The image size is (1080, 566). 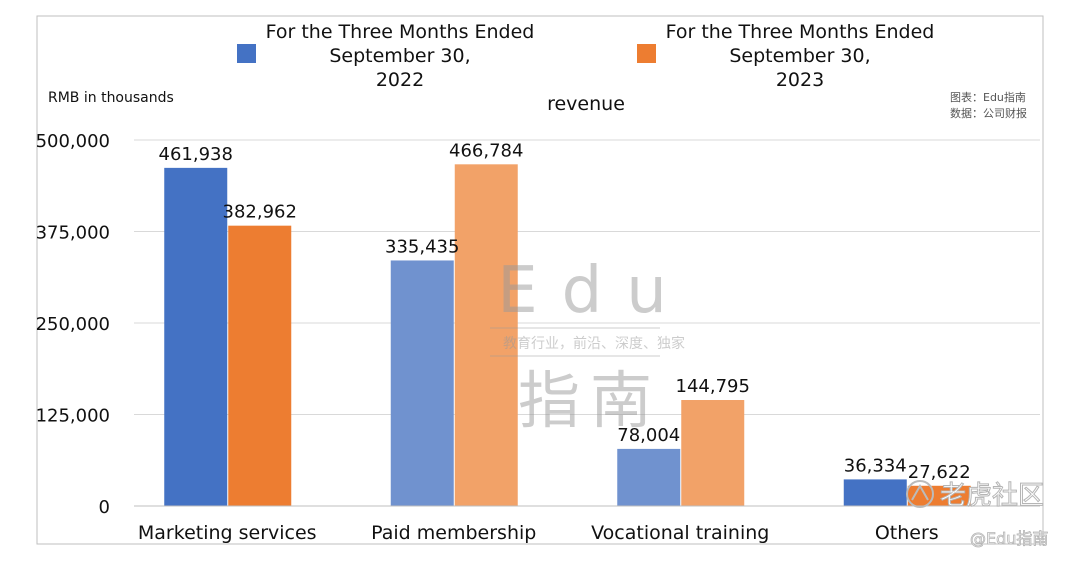 I want to click on corner-logo-icon-stroke, so click(x=920, y=492).